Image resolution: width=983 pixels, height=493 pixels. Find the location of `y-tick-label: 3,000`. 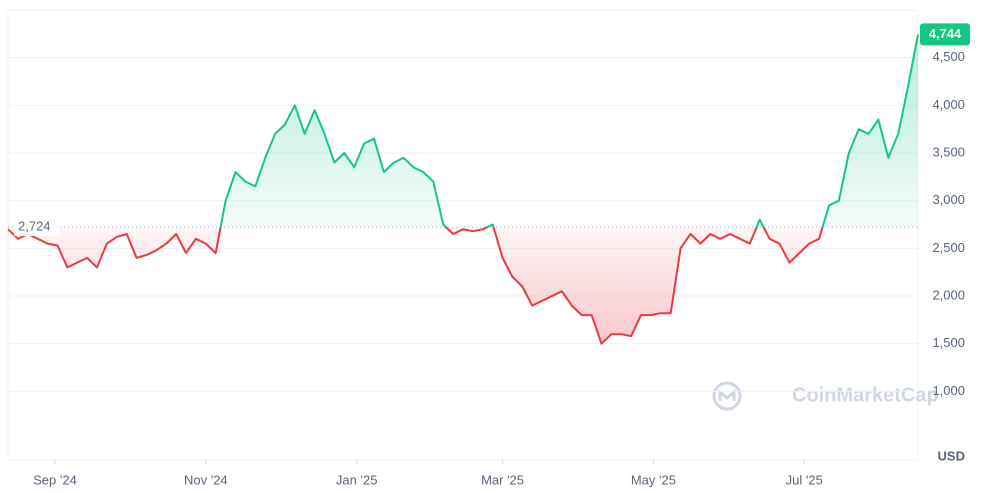

y-tick-label: 3,000 is located at coordinates (948, 199).